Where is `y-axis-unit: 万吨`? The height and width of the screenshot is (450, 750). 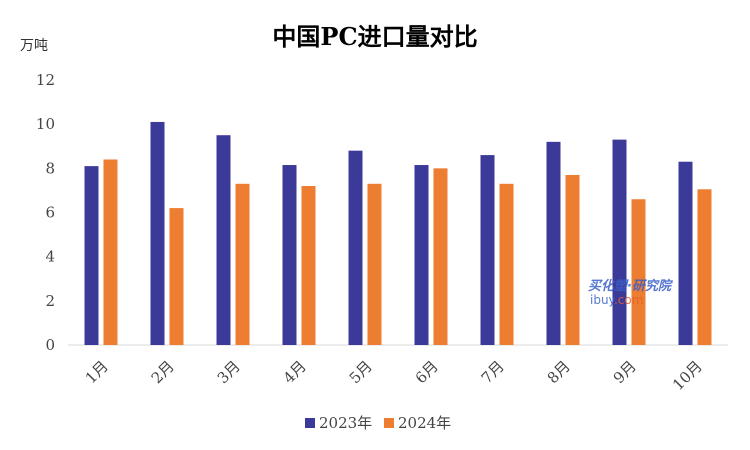 y-axis-unit: 万吨 is located at coordinates (34, 46).